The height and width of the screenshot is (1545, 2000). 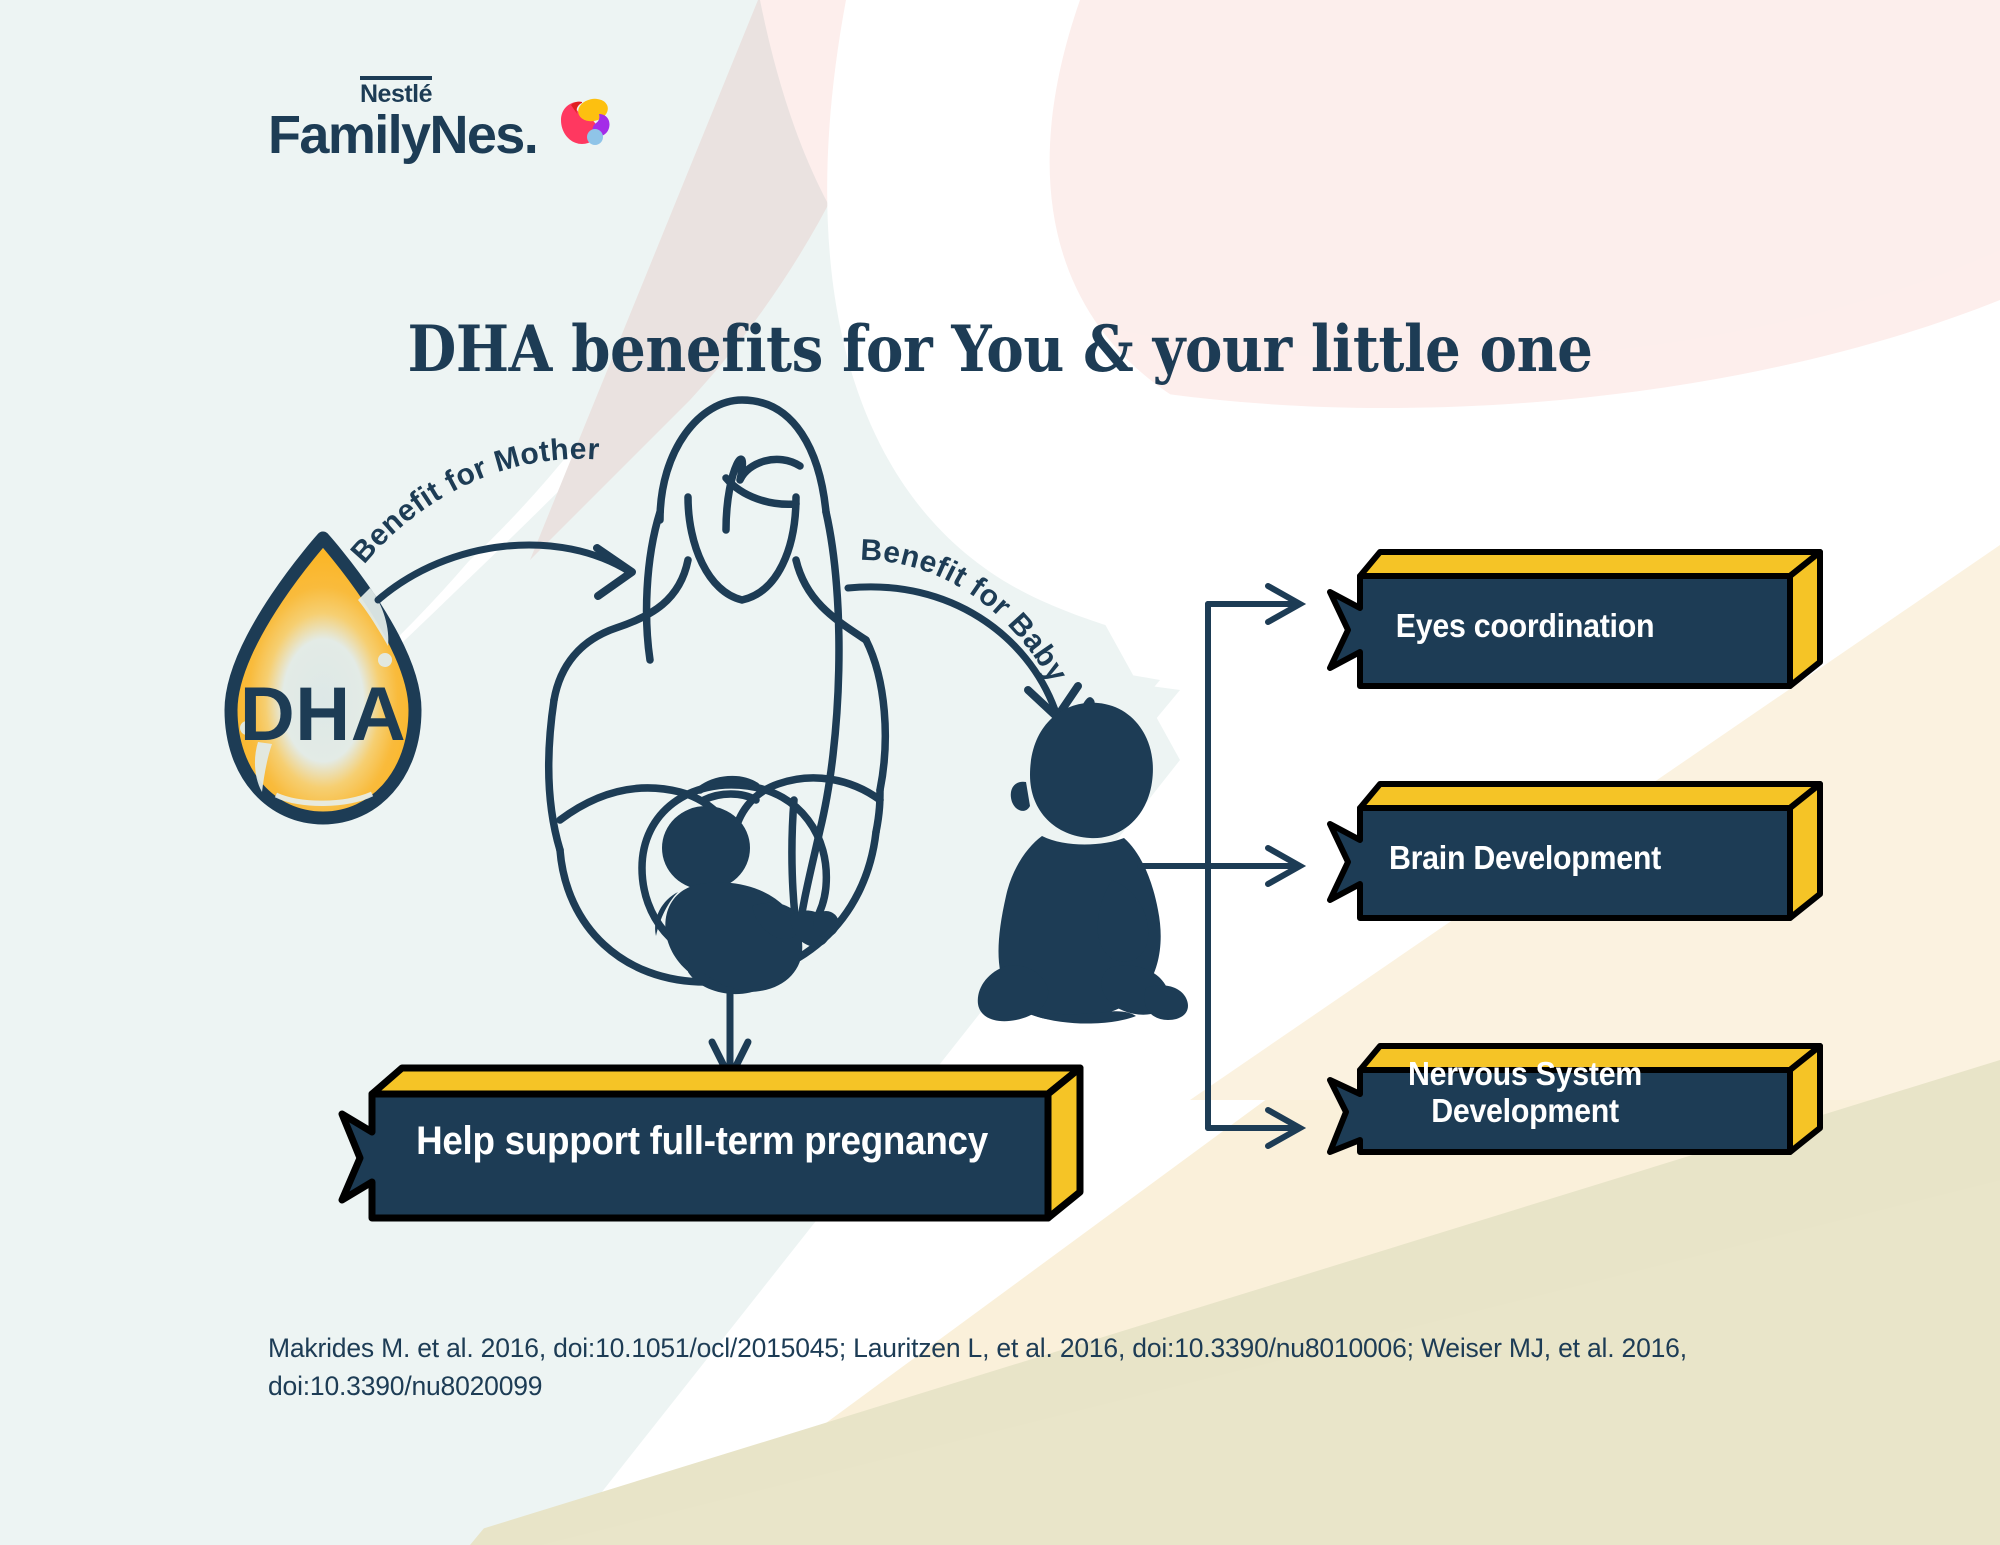 What do you see at coordinates (505, 572) in the screenshot?
I see `benefit-for-mother-arrow` at bounding box center [505, 572].